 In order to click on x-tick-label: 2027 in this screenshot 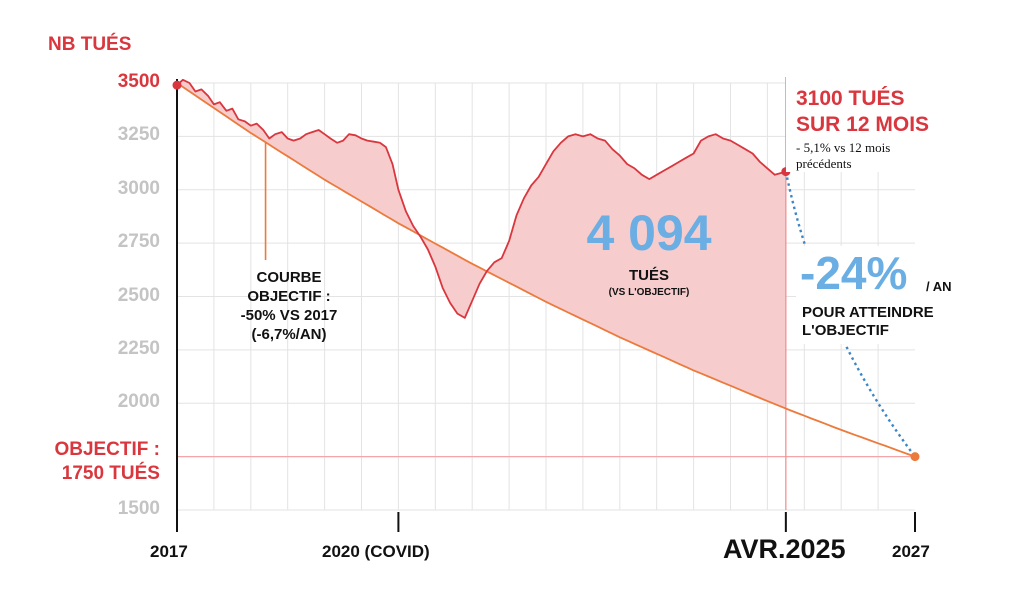, I will do `click(911, 551)`.